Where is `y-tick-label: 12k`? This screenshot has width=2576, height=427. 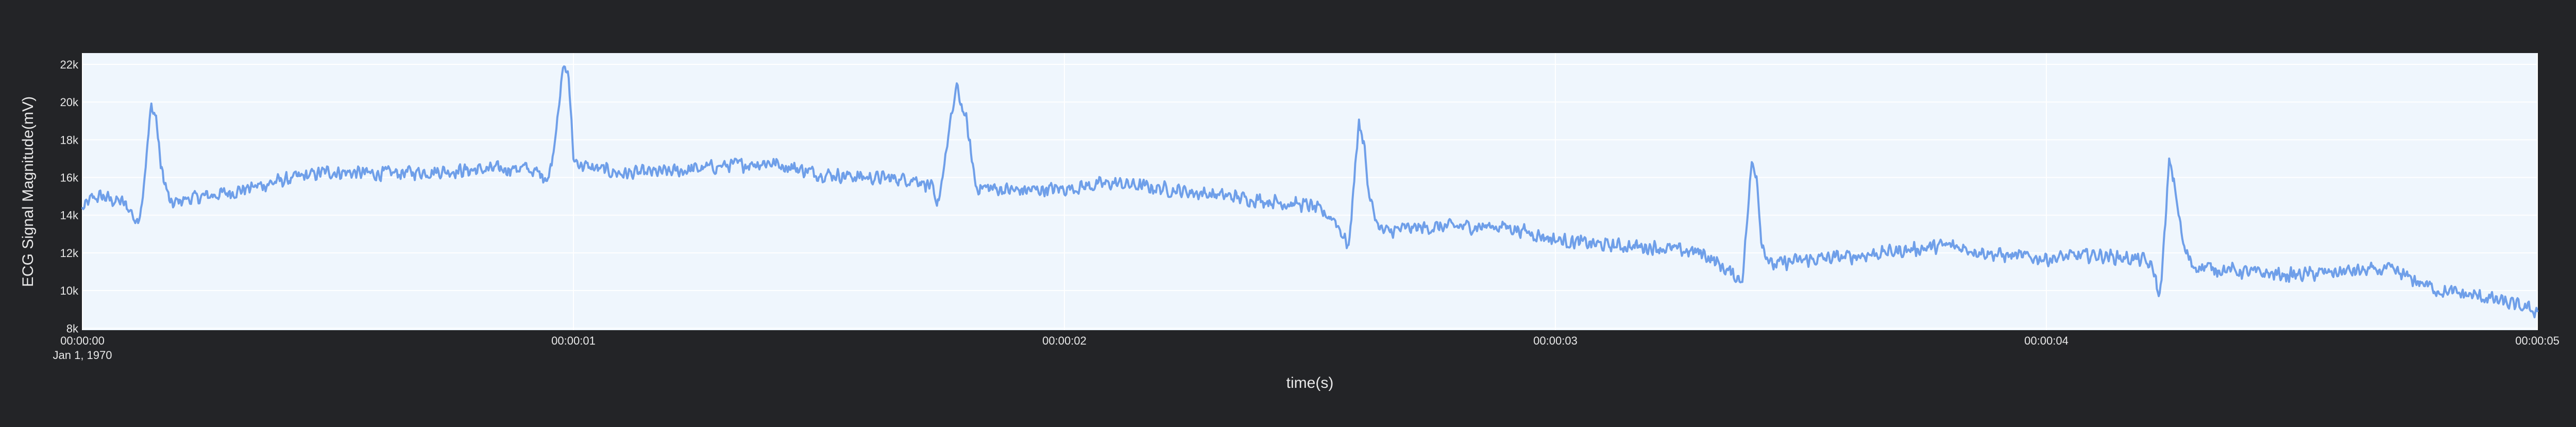
y-tick-label: 12k is located at coordinates (69, 253).